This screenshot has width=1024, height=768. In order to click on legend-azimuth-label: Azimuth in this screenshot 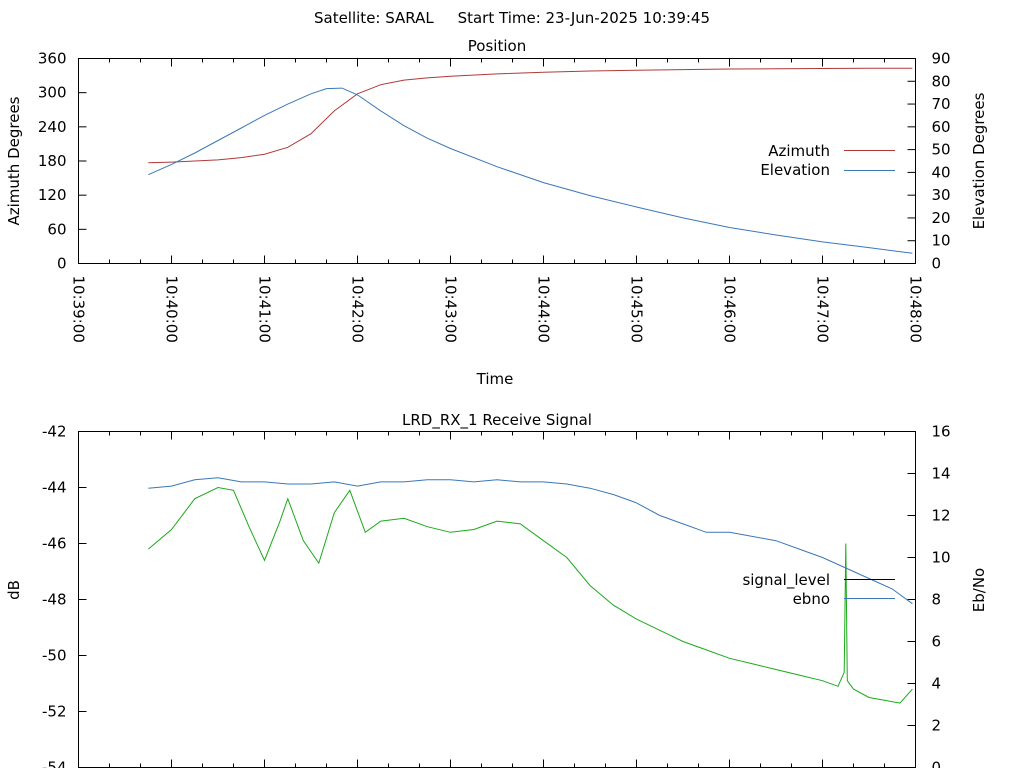, I will do `click(799, 151)`.